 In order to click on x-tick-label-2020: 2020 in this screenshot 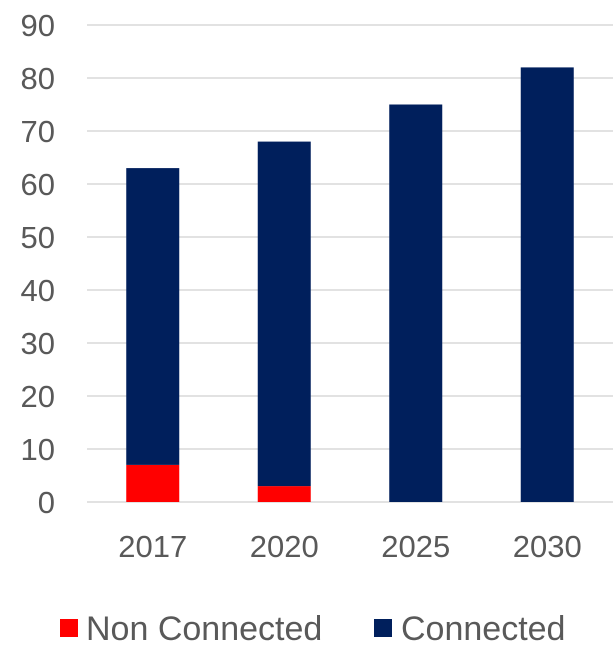, I will do `click(284, 546)`.